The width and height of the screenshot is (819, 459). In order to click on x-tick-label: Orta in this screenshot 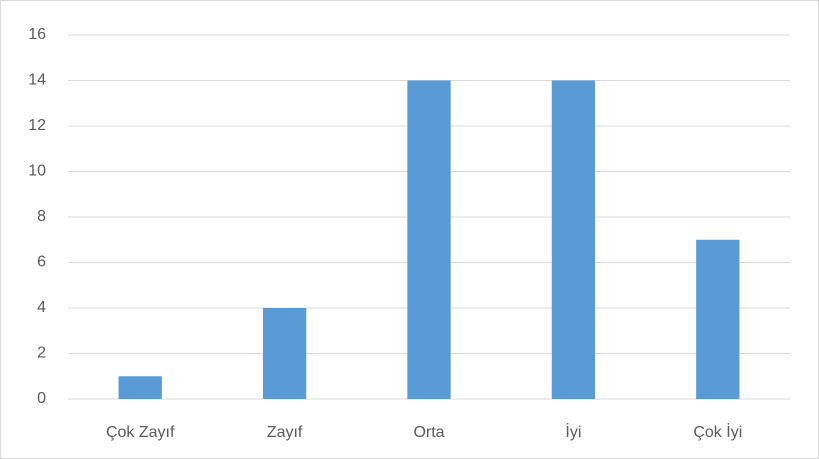, I will do `click(428, 432)`.